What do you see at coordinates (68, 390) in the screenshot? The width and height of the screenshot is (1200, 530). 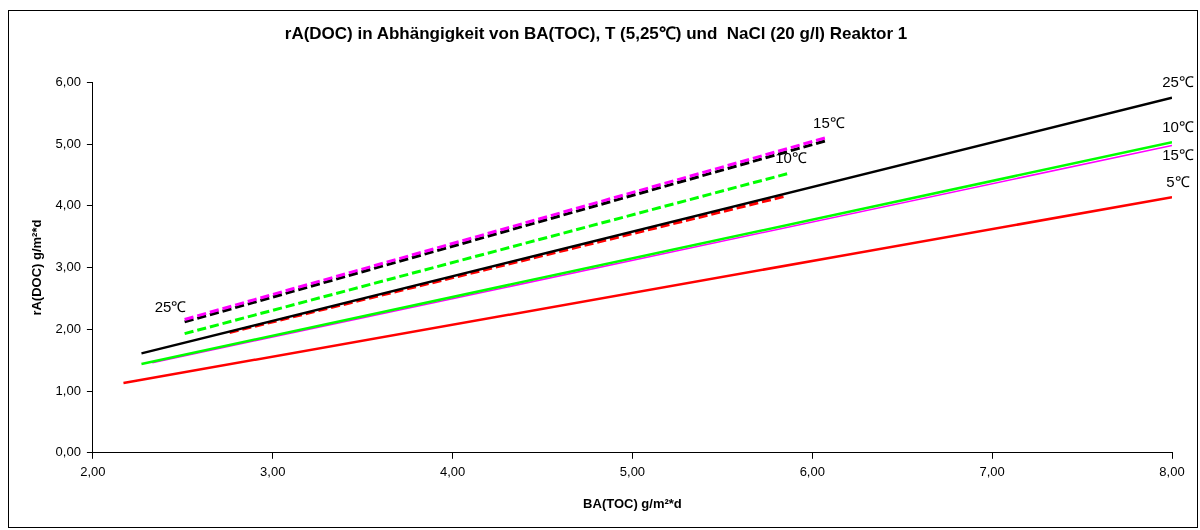 I see `y-tick-label: 1,00` at bounding box center [68, 390].